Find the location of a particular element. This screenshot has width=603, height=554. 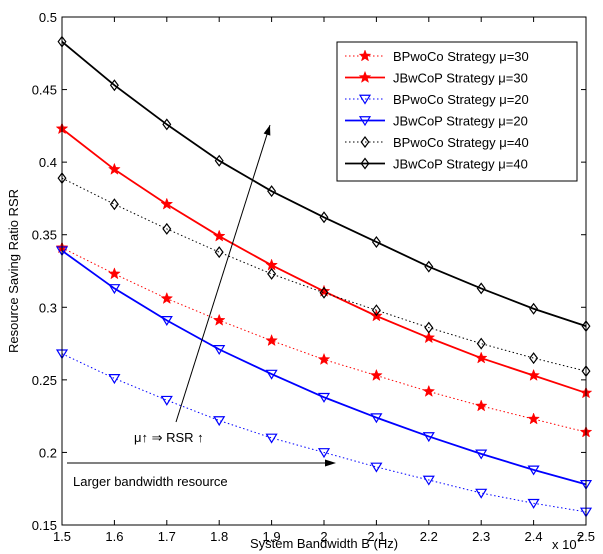

y-tick-label: 0.35 is located at coordinates (44, 235).